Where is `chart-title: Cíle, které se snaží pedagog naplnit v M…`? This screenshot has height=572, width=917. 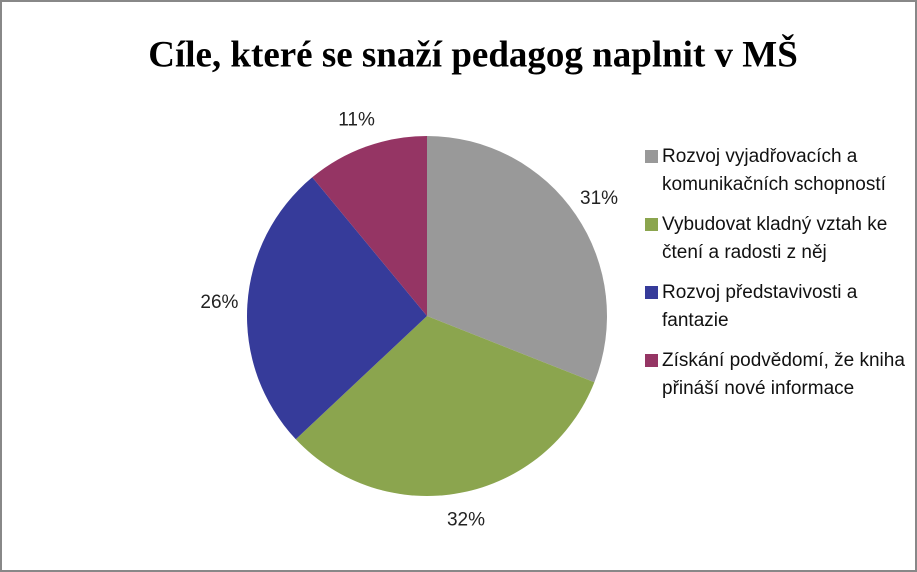
chart-title: Cíle, které se snaží pedagog naplnit v M… is located at coordinates (473, 53).